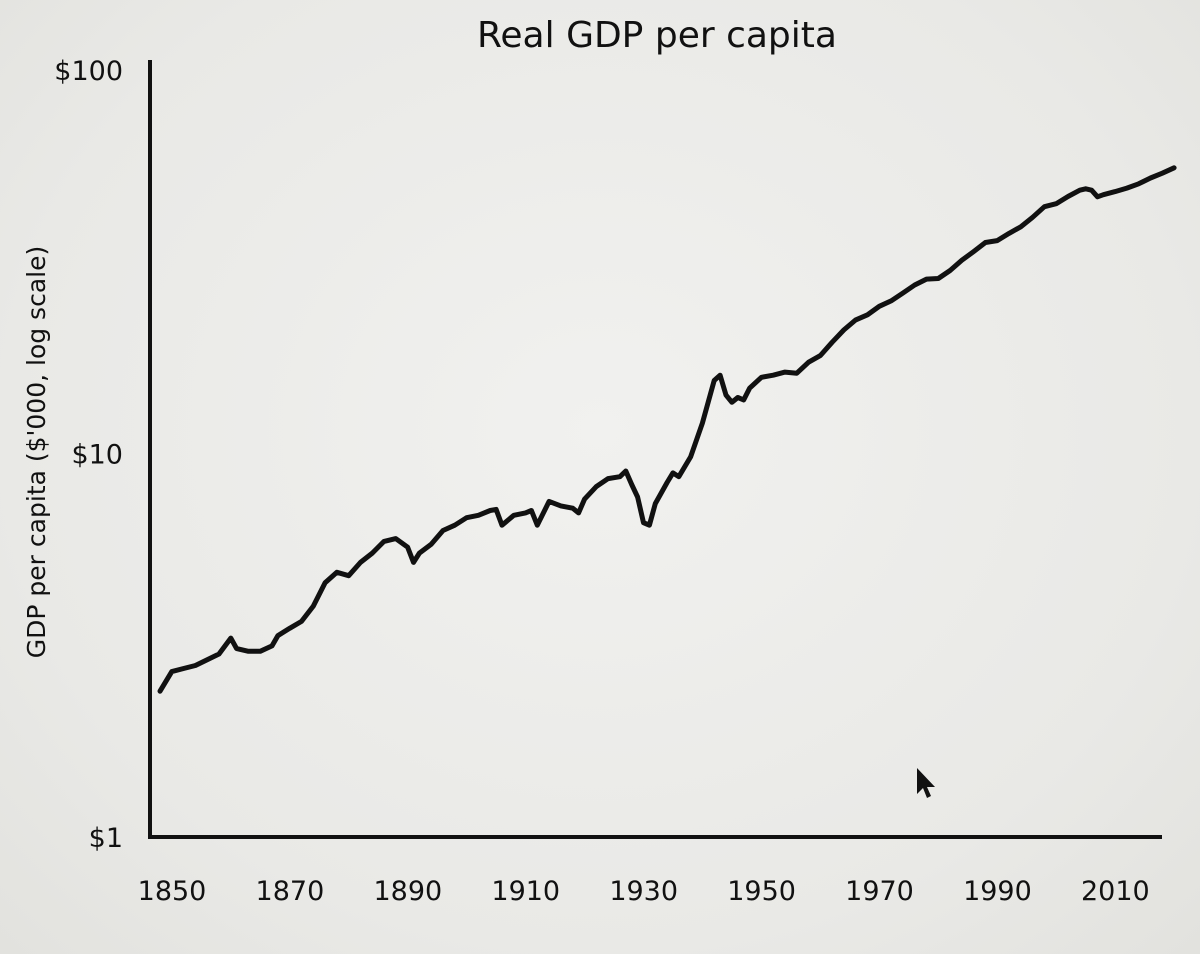 The image size is (1200, 954). What do you see at coordinates (997, 891) in the screenshot?
I see `x-tick-label: 1990` at bounding box center [997, 891].